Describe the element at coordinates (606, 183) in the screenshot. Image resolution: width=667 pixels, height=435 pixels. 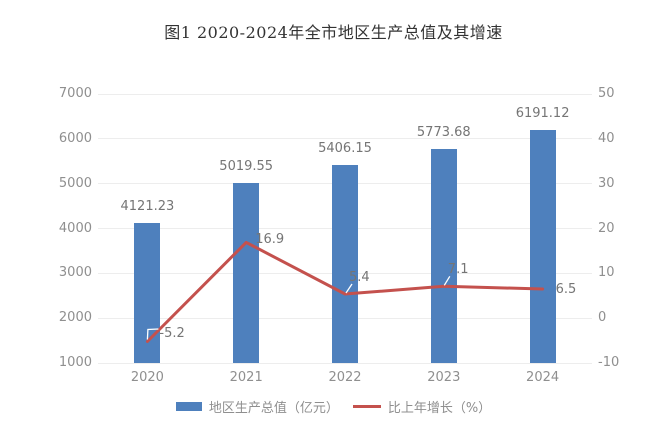
I see `right-axis-tick-label: 30` at that location.